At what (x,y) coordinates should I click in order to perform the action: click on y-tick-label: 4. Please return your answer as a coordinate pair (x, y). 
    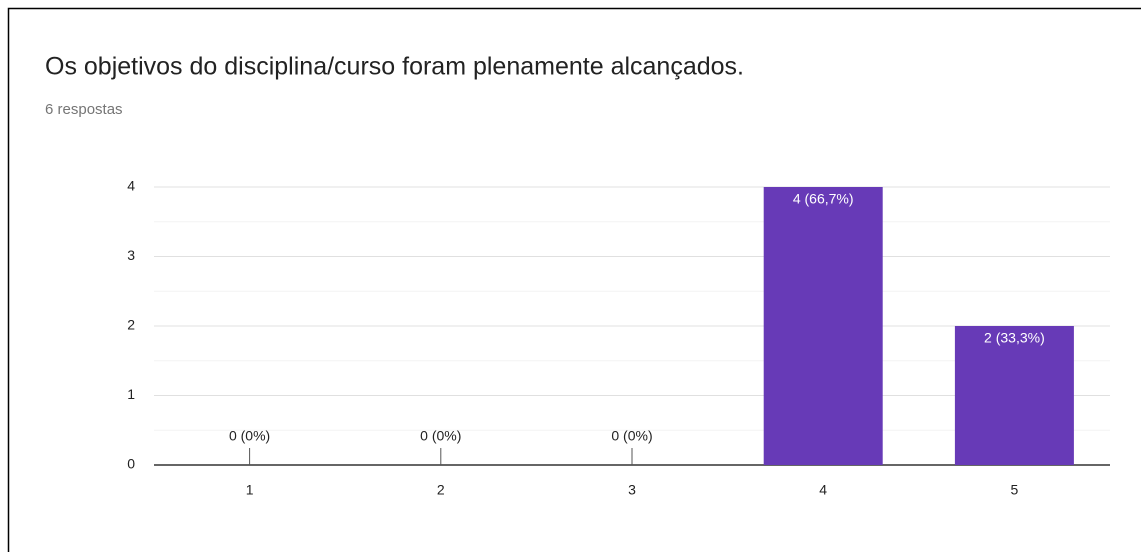
    Looking at the image, I should click on (131, 186).